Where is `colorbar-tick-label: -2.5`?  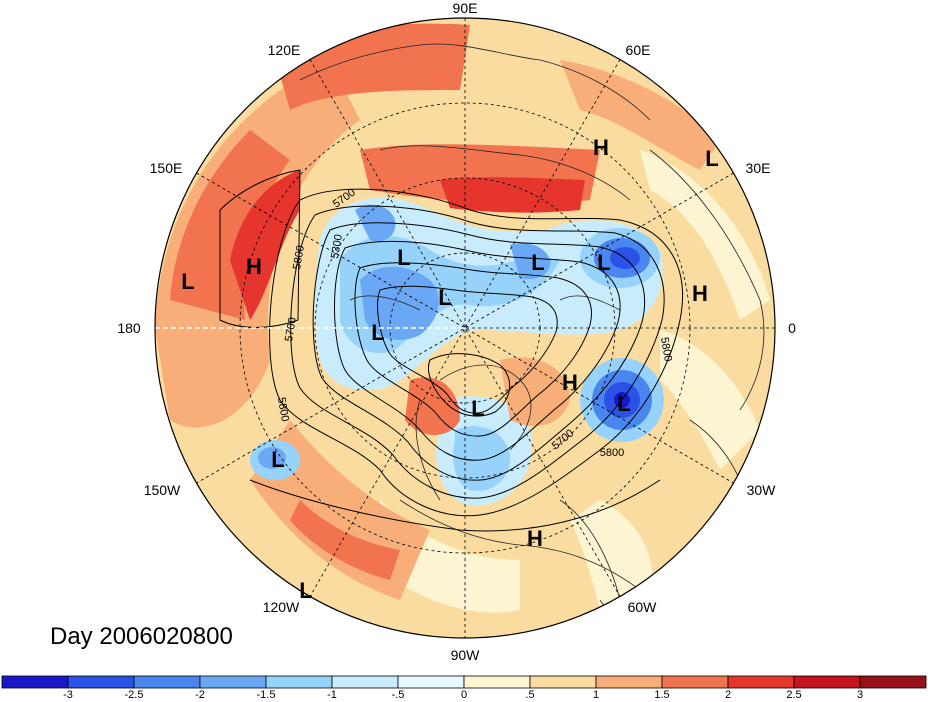 colorbar-tick-label: -2.5 is located at coordinates (134, 695).